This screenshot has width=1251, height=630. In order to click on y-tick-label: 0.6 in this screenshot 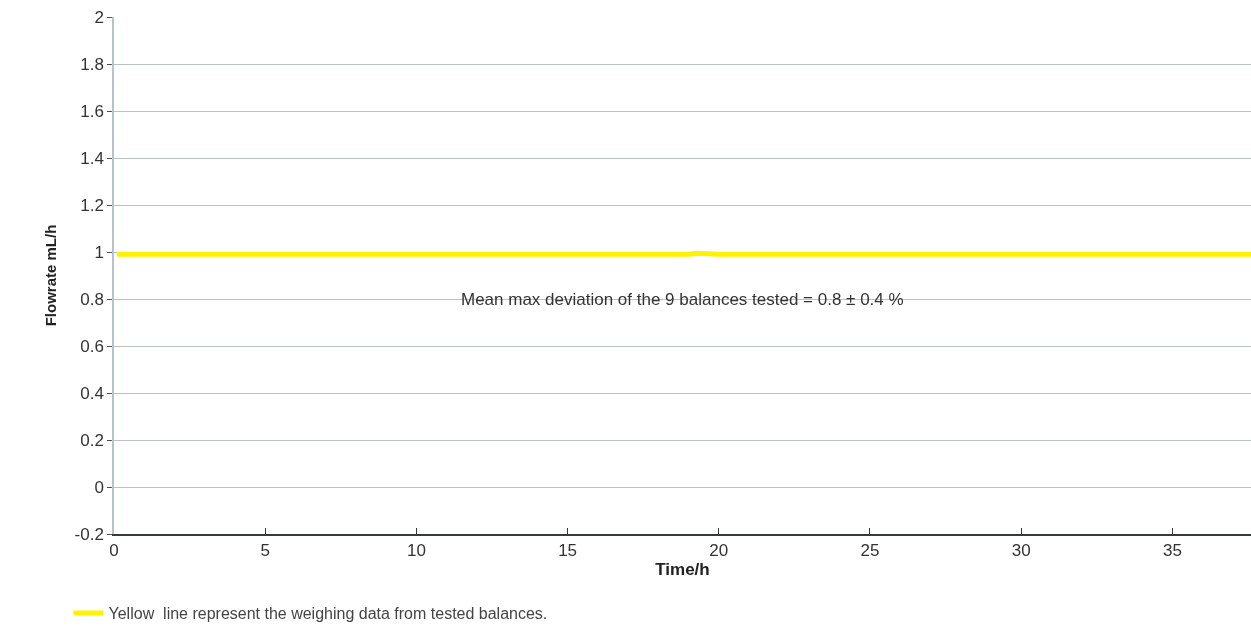, I will do `click(92, 346)`.